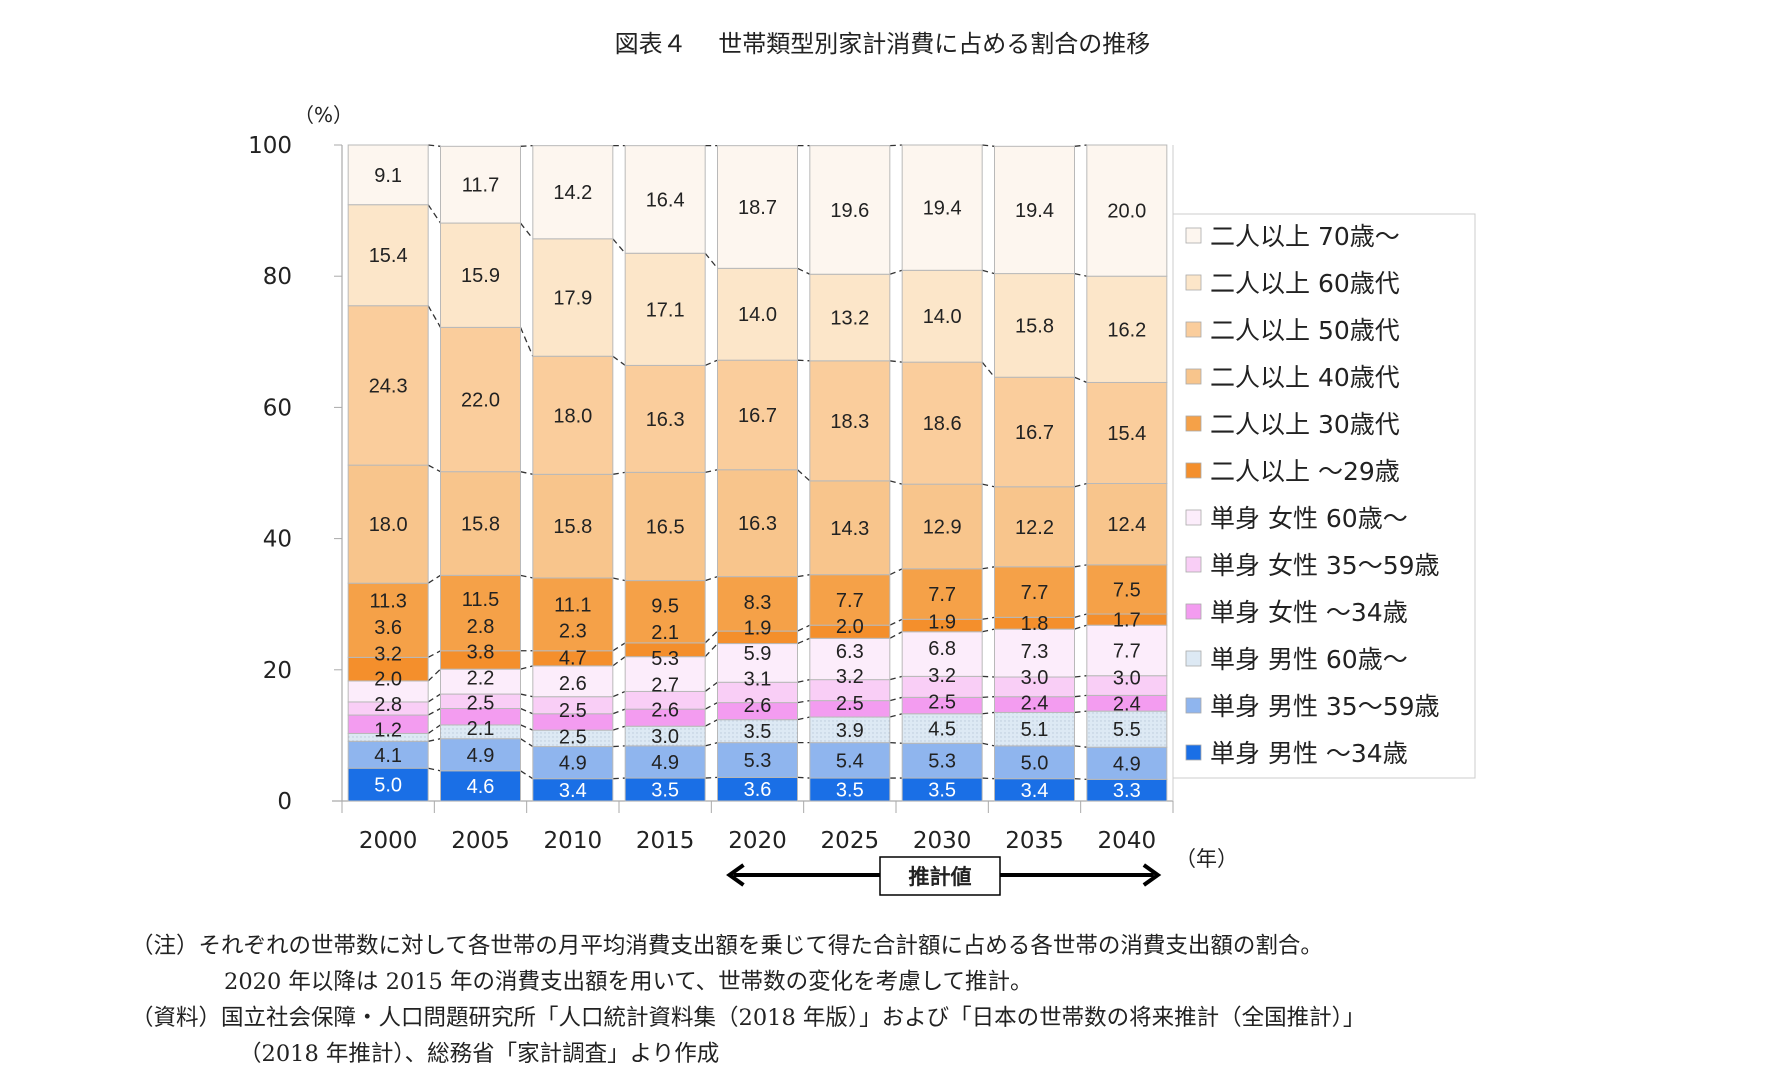 The width and height of the screenshot is (1765, 1072). I want to click on data-label: 3.0, so click(1035, 678).